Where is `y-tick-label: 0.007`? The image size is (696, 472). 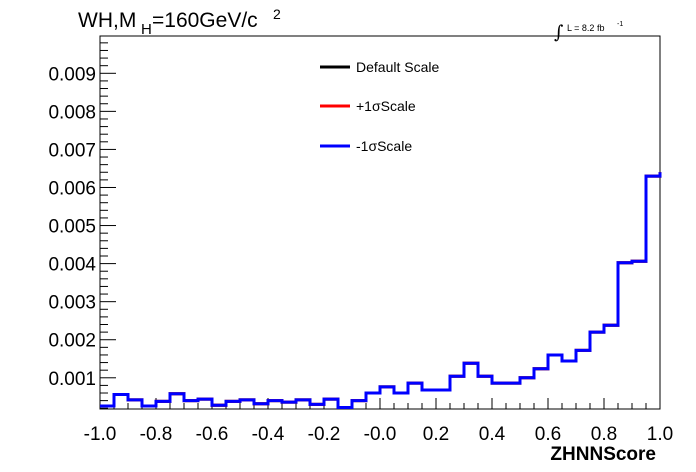
y-tick-label: 0.007 is located at coordinates (72, 150).